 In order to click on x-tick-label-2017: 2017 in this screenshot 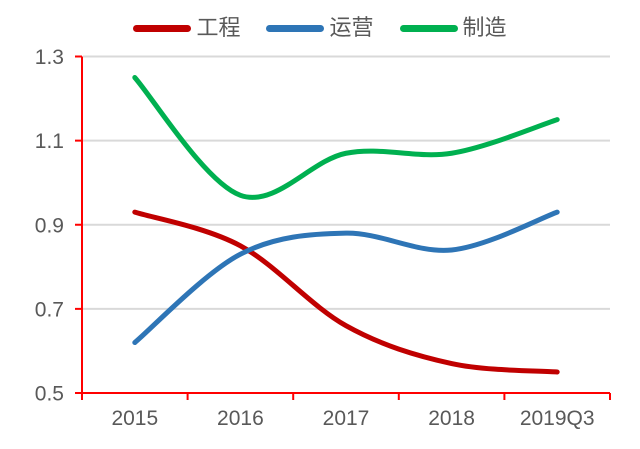, I will do `click(346, 418)`.